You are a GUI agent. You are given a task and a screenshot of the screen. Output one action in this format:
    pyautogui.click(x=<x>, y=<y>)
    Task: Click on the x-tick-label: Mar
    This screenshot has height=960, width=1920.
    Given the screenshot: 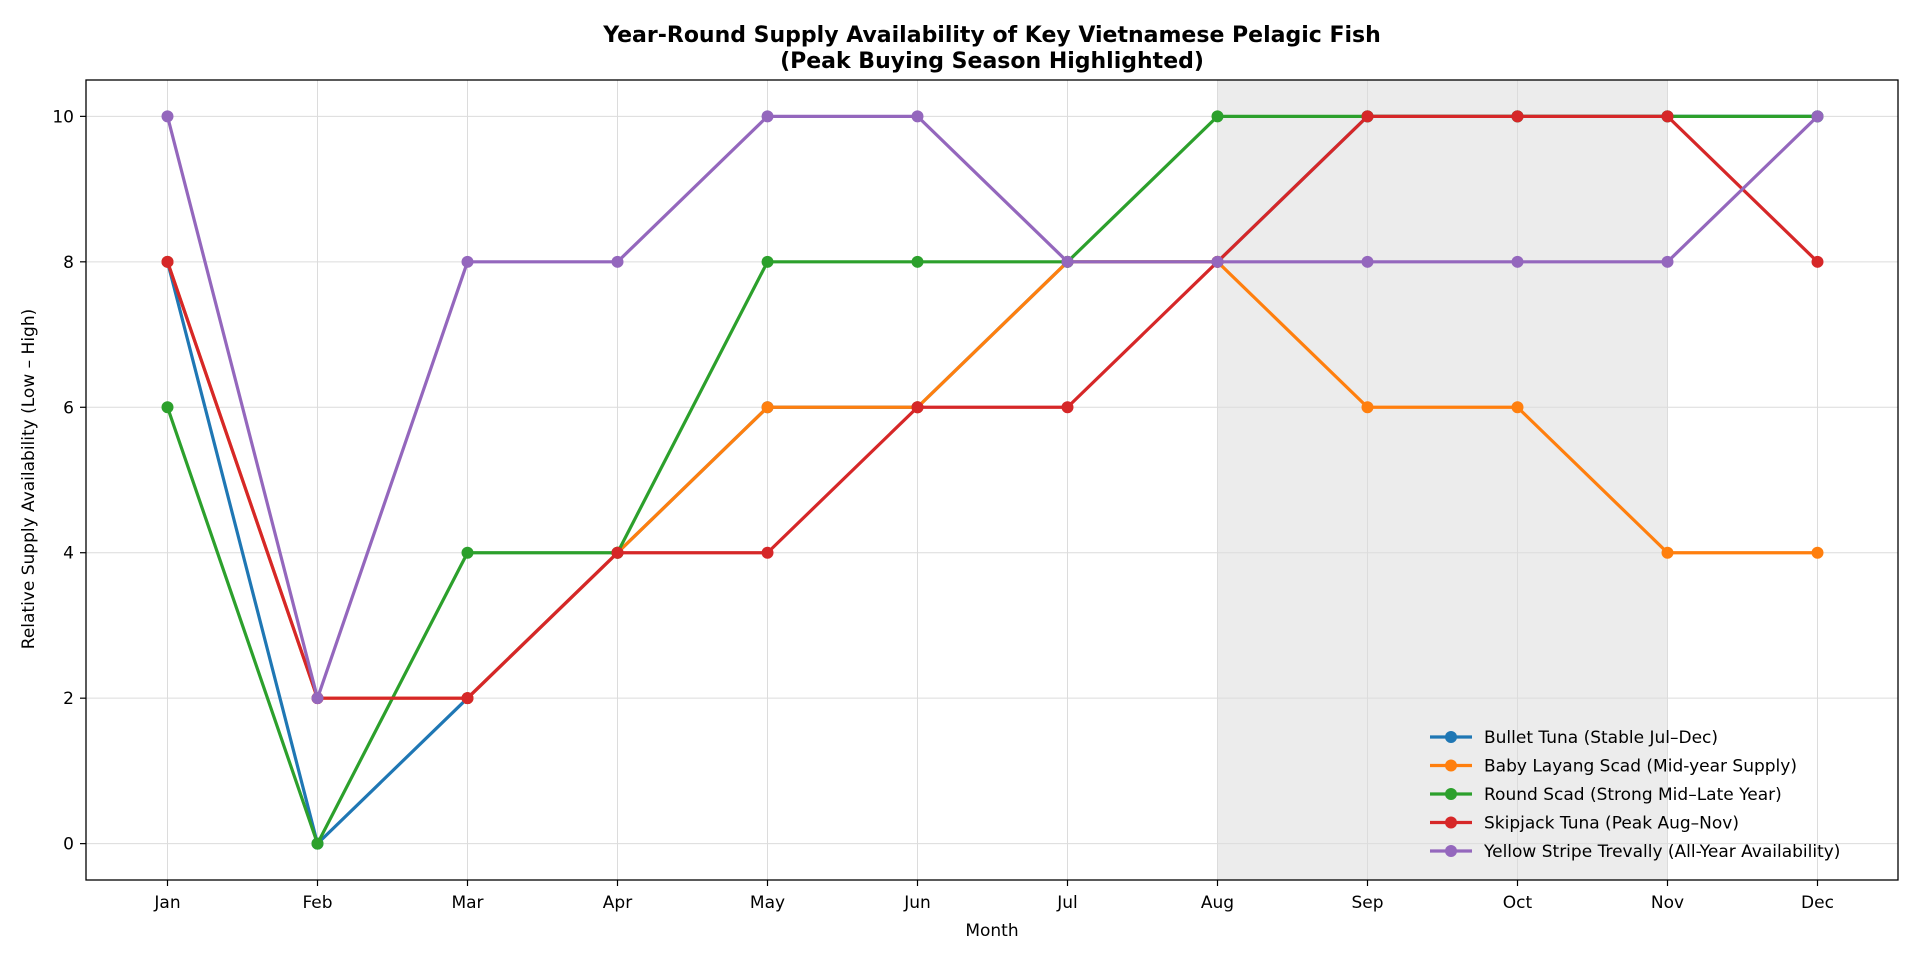 What is the action you would take?
    pyautogui.click(x=467, y=903)
    